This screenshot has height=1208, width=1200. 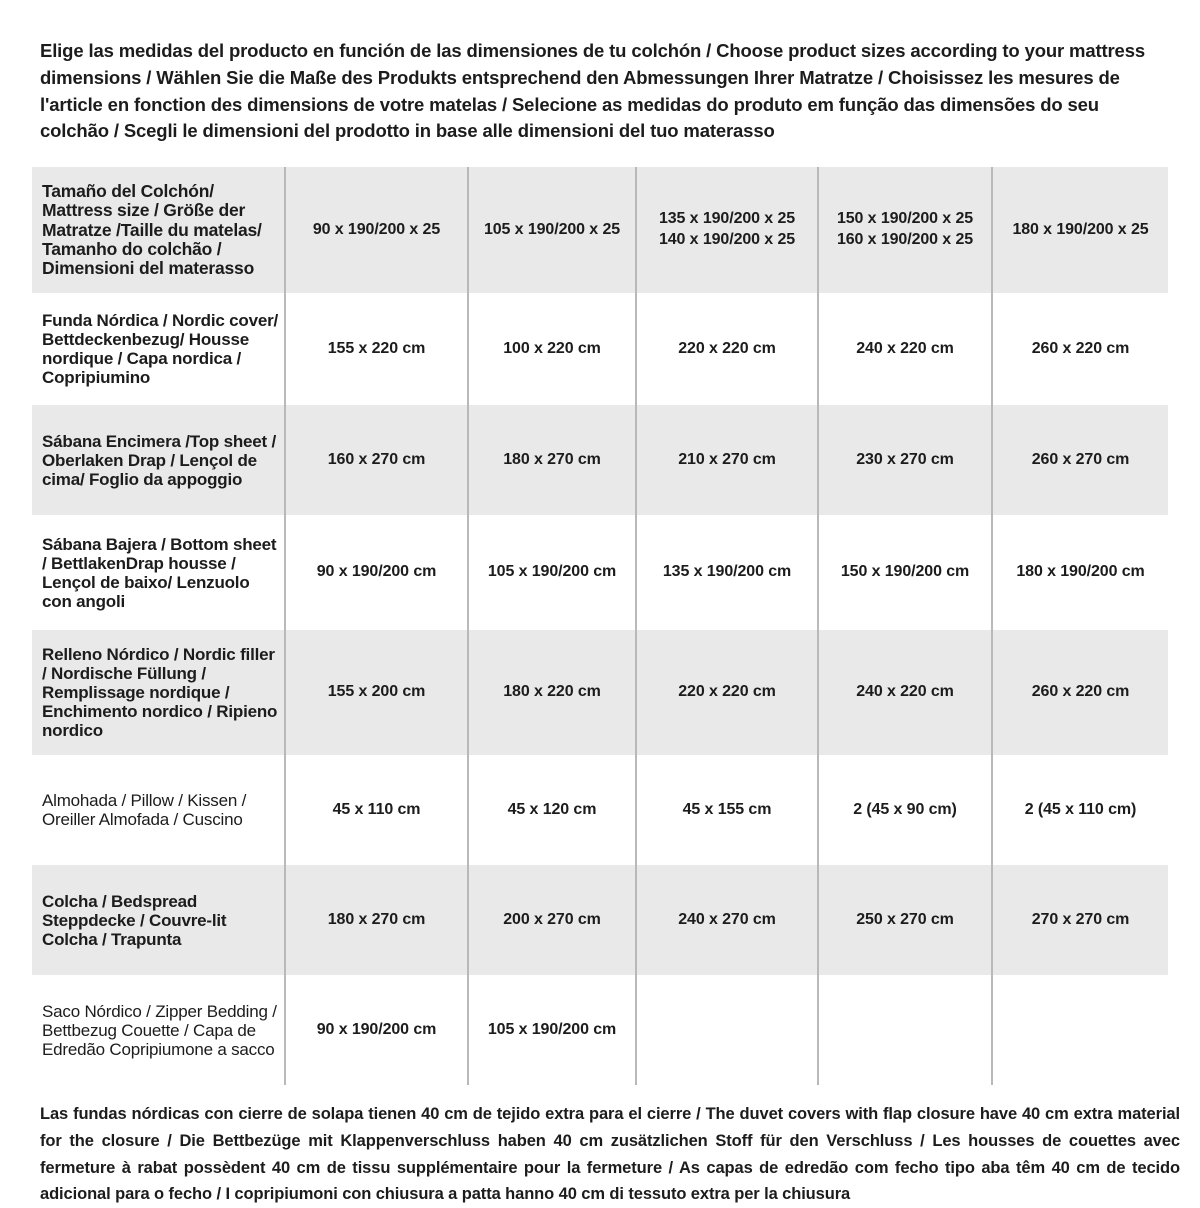 I want to click on cell-nordic-cover-c1: 155 x 220 cm, so click(x=376, y=349).